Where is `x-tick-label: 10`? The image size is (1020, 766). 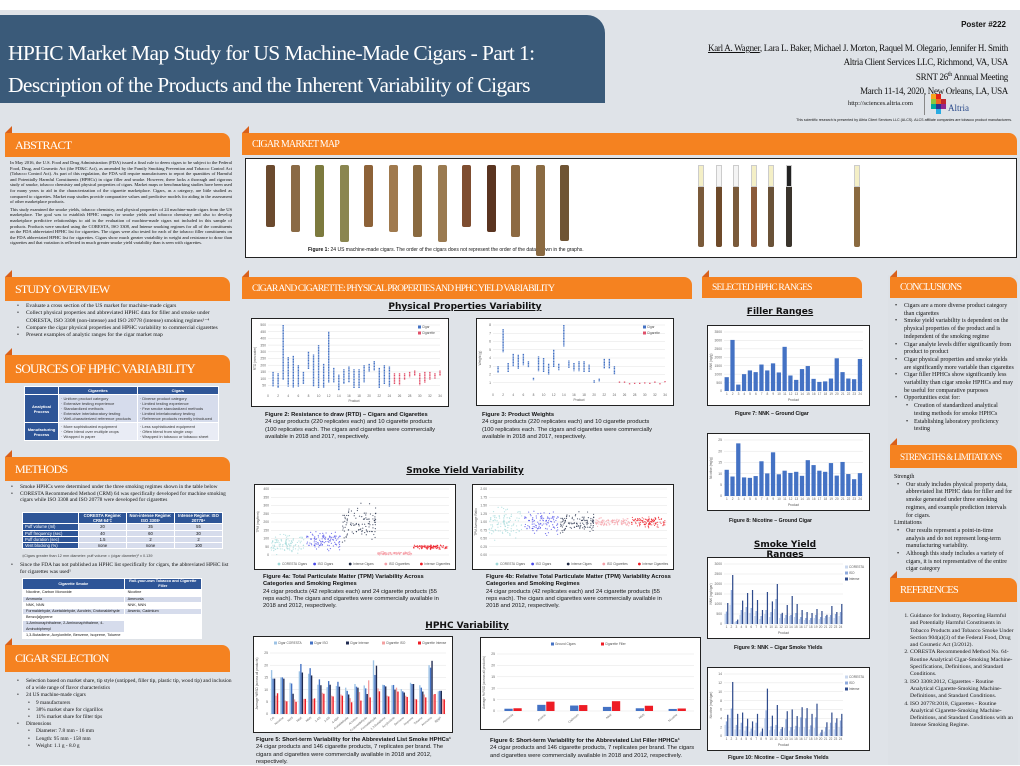 x-tick-label: 10 is located at coordinates (779, 499).